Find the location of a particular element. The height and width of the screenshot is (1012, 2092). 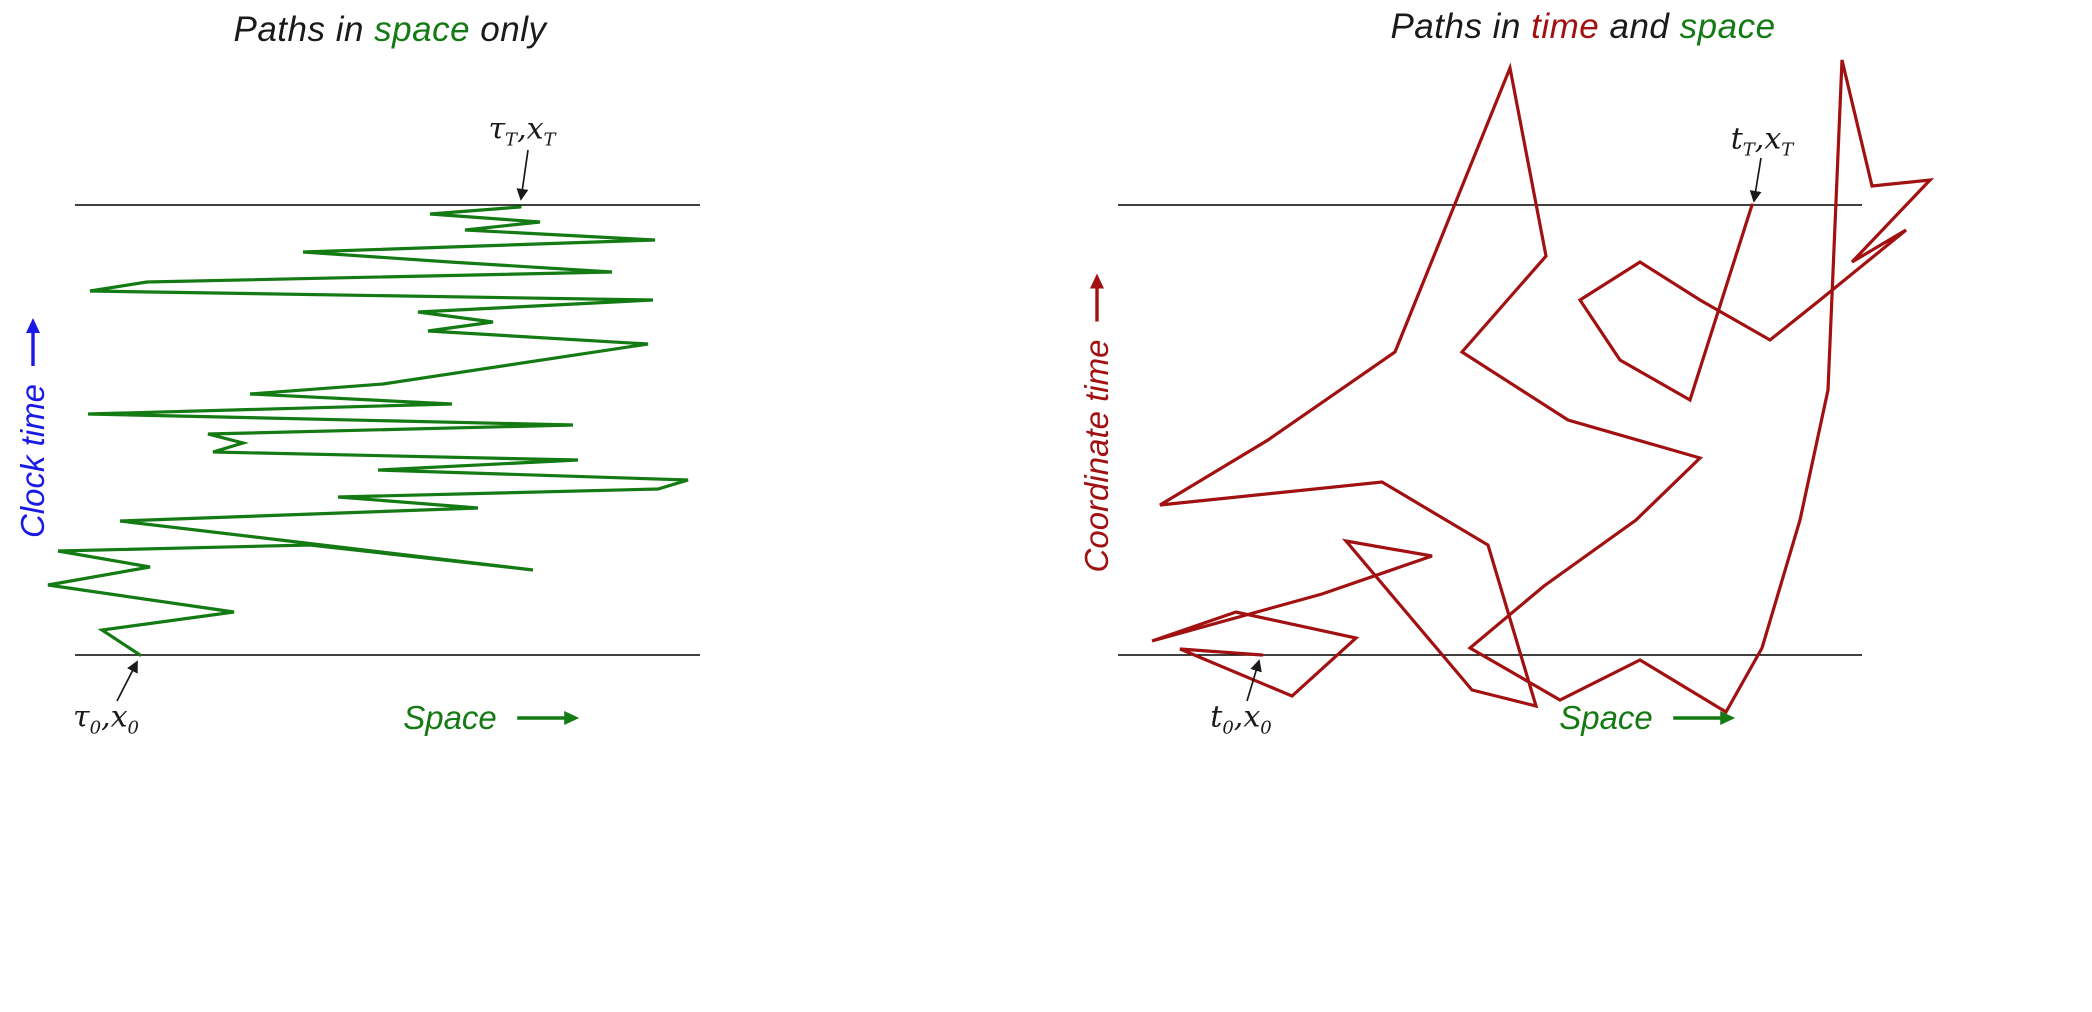

right-title-segment: Paths in is located at coordinates (1461, 26).